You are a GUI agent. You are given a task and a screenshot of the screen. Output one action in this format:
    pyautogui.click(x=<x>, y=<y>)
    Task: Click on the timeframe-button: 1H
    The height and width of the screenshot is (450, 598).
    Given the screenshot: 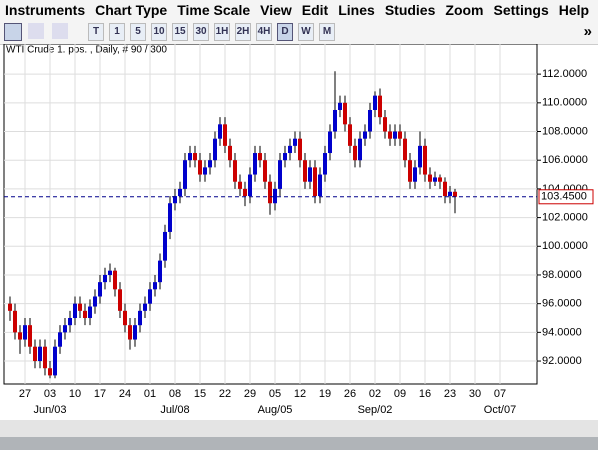 What is the action you would take?
    pyautogui.click(x=222, y=32)
    